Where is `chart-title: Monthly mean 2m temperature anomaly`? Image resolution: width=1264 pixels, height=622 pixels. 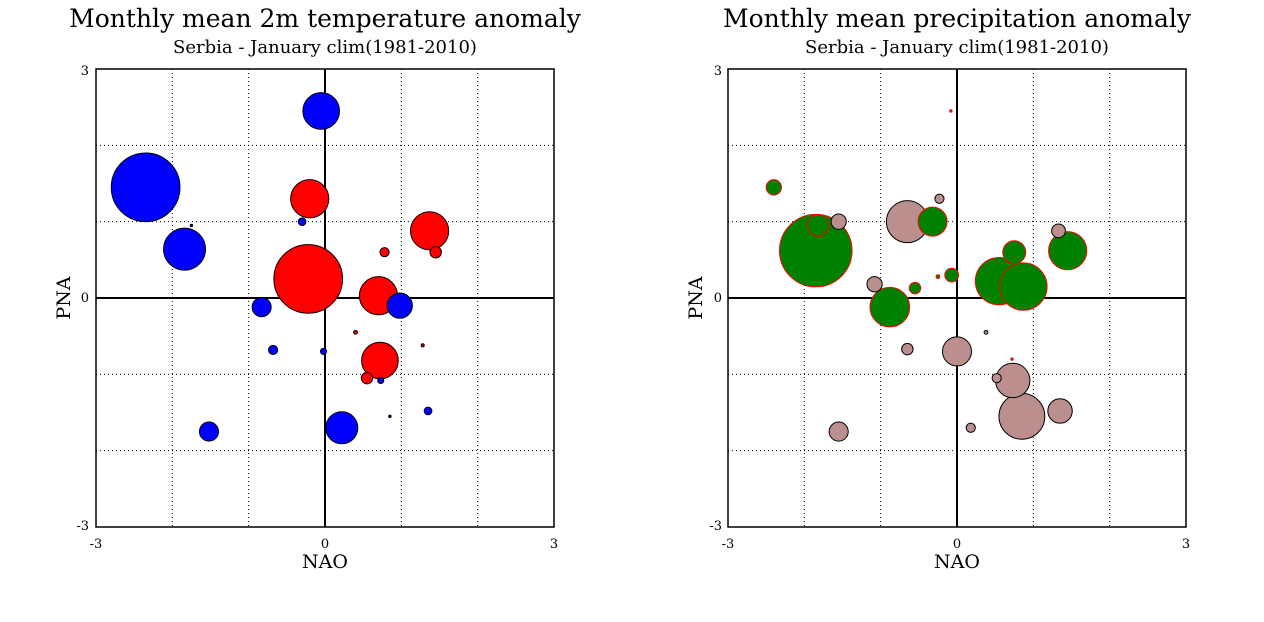 chart-title: Monthly mean 2m temperature anomaly is located at coordinates (325, 18).